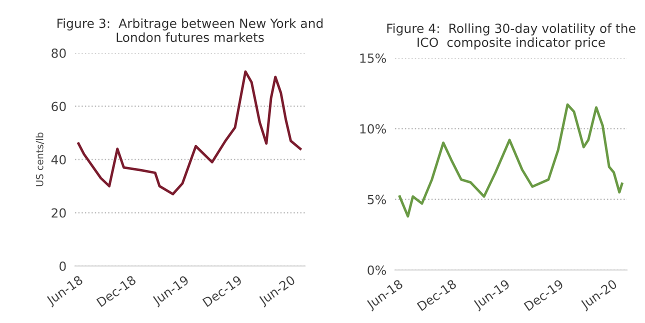 The image size is (645, 323). I want to click on y-tick-label: 5%, so click(377, 199).